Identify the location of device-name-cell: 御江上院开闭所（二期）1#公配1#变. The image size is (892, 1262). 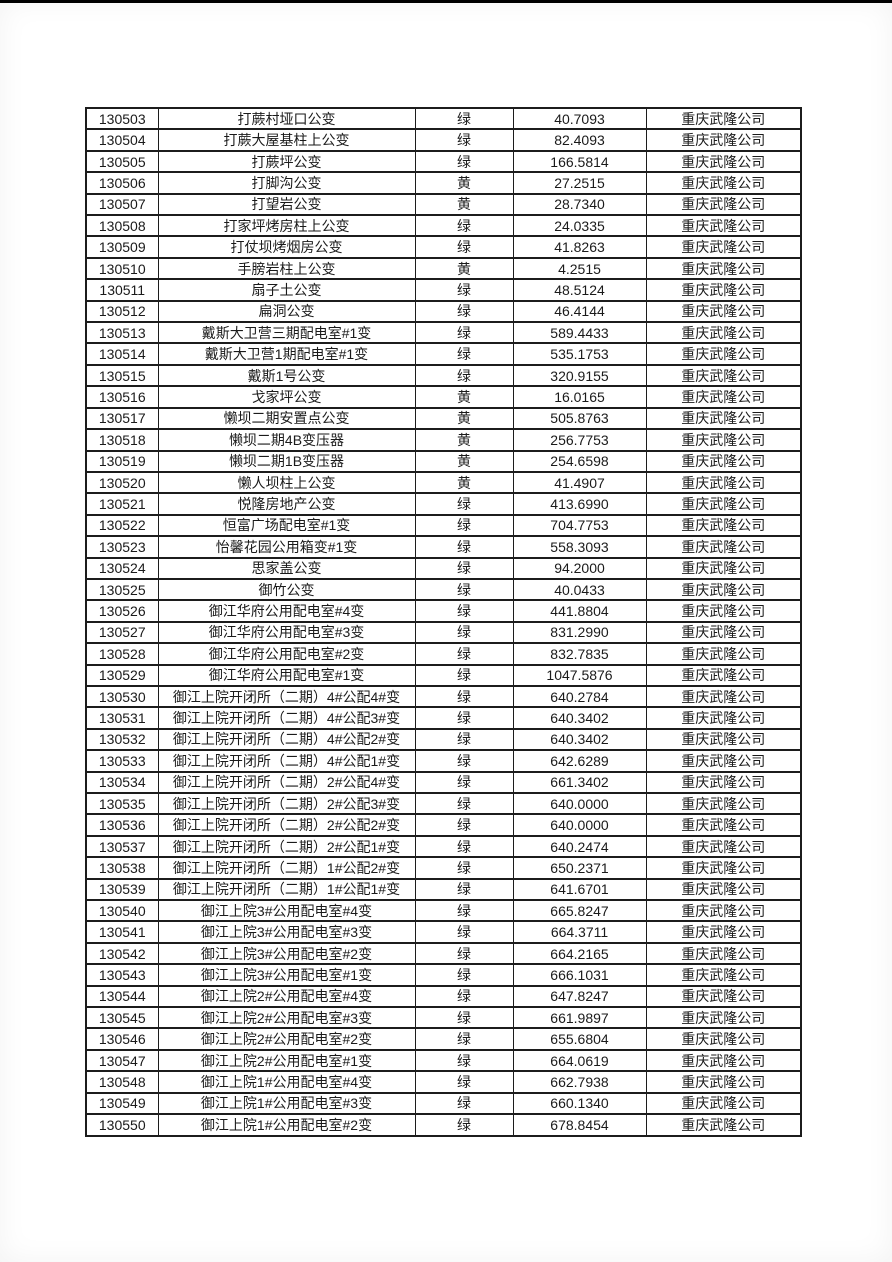
(286, 889).